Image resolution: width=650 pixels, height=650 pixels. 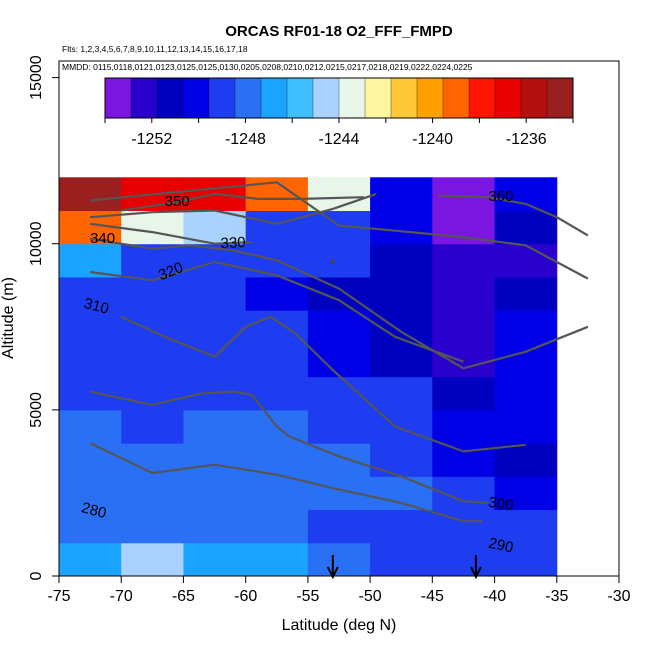 What do you see at coordinates (36, 575) in the screenshot?
I see `y-tick-label: 0` at bounding box center [36, 575].